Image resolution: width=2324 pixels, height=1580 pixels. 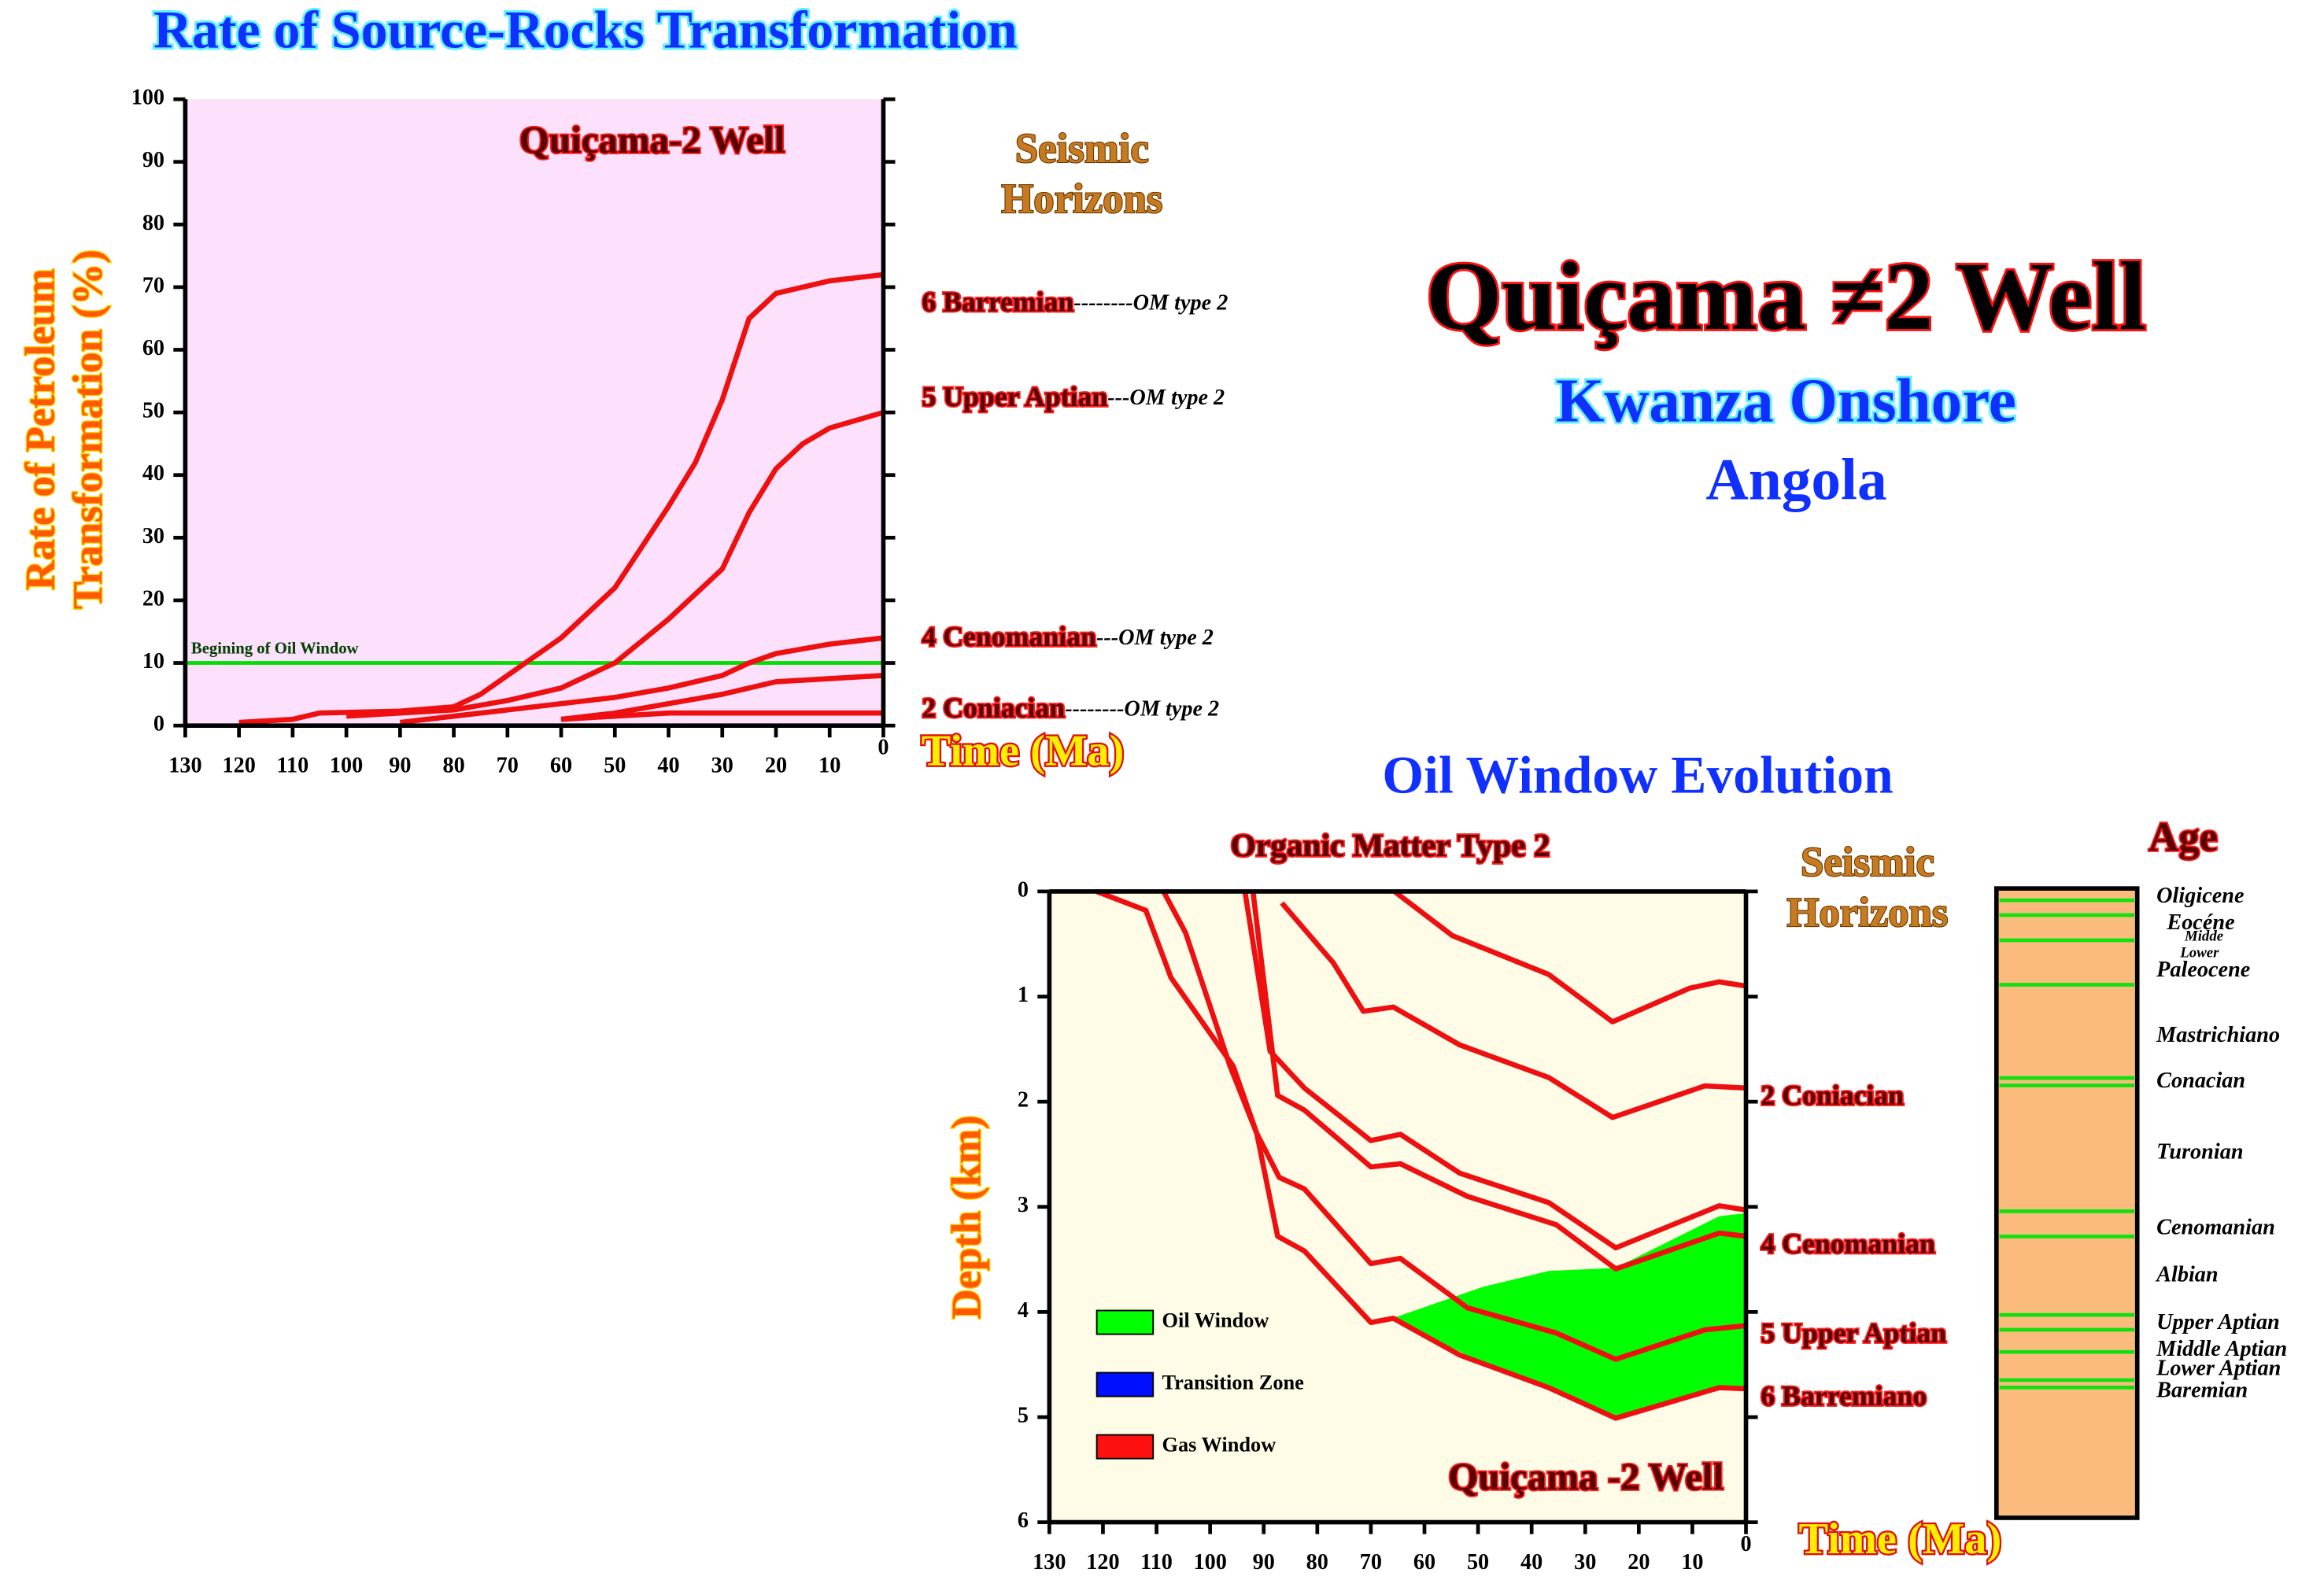 I want to click on y-tick-label: 40, so click(x=153, y=473).